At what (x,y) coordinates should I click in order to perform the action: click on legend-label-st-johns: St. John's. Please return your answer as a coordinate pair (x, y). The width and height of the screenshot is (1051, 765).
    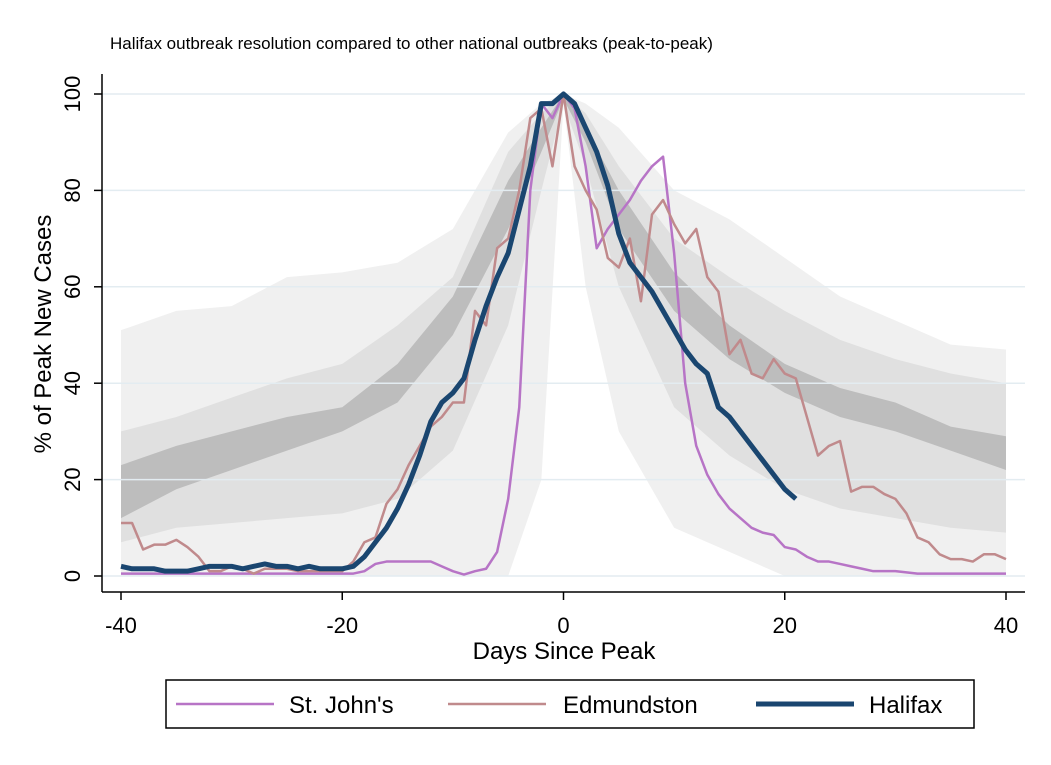
    Looking at the image, I should click on (341, 705).